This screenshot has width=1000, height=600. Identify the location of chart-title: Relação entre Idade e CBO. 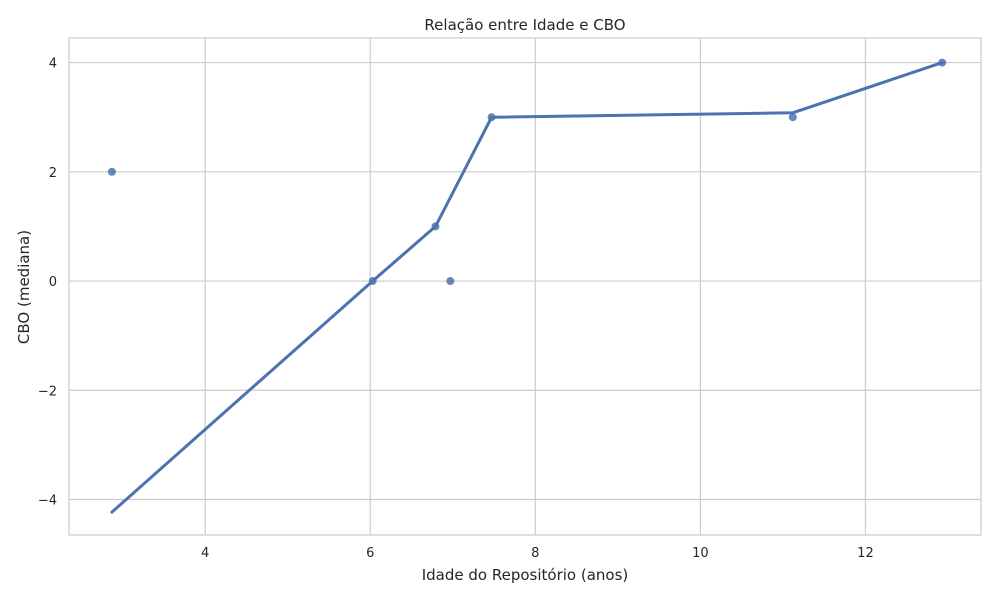
(524, 25).